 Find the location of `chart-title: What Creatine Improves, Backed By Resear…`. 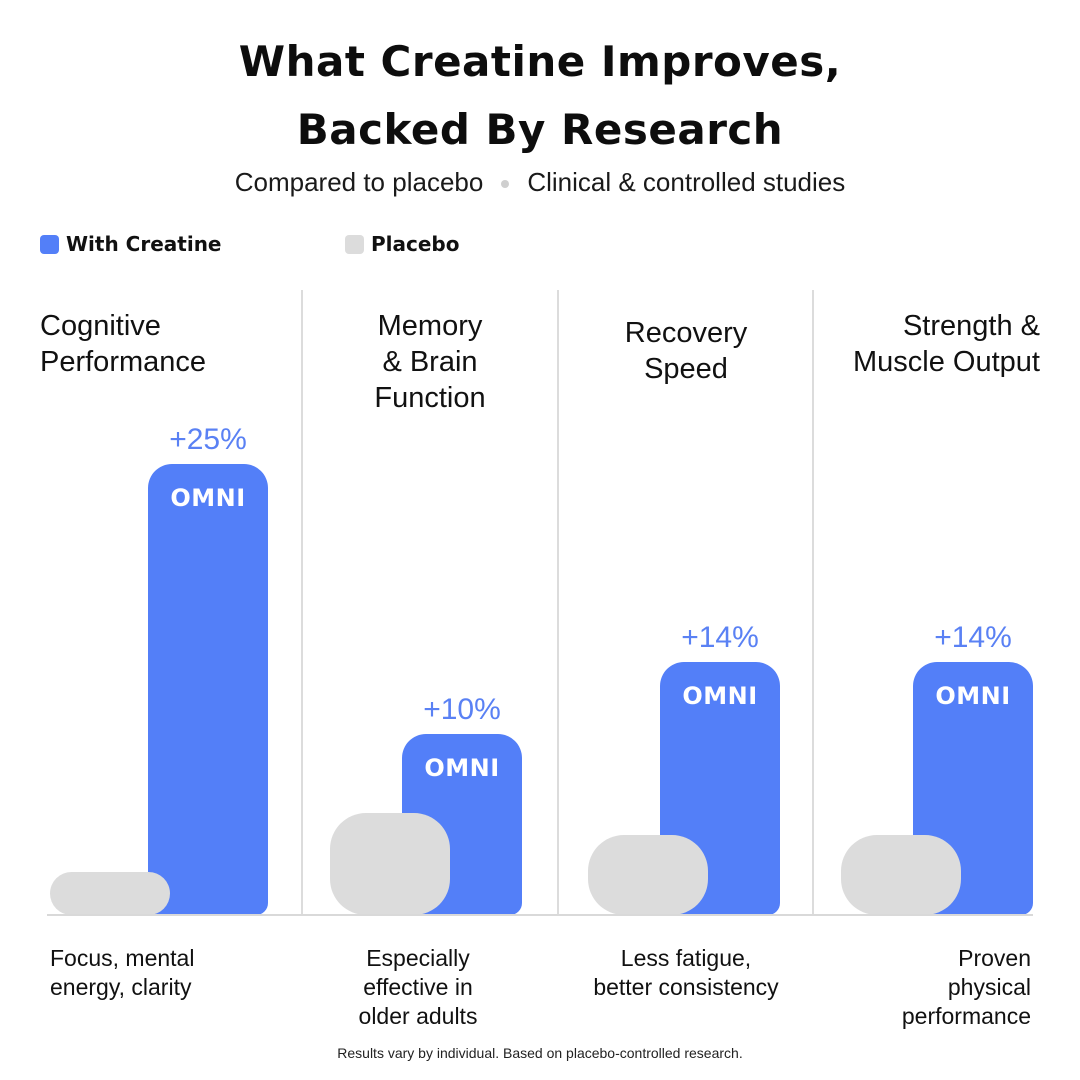

chart-title: What Creatine Improves, Backed By Resear… is located at coordinates (540, 96).